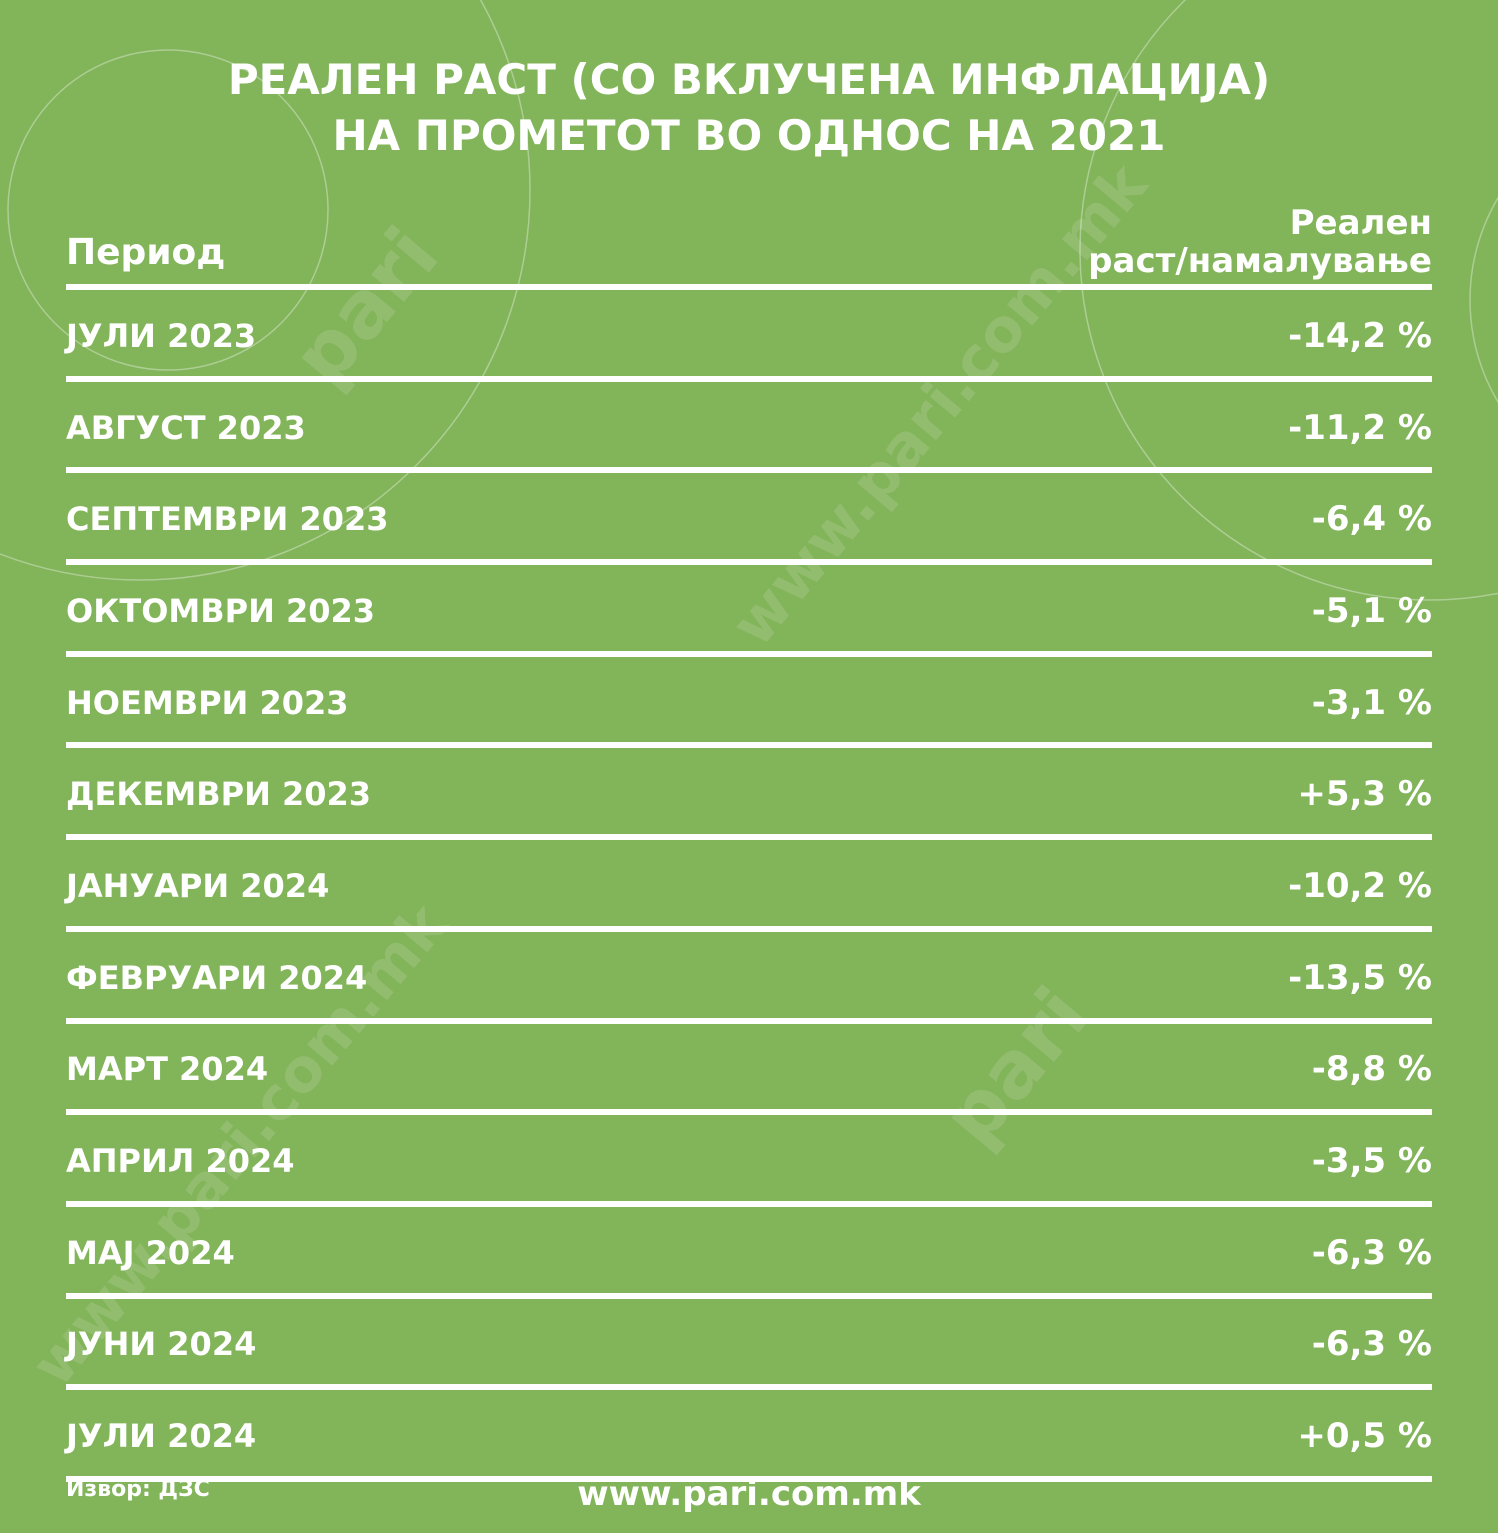 Image resolution: width=1498 pixels, height=1533 pixels. Describe the element at coordinates (167, 1069) in the screenshot. I see `row-period: МАРТ 2024` at that location.